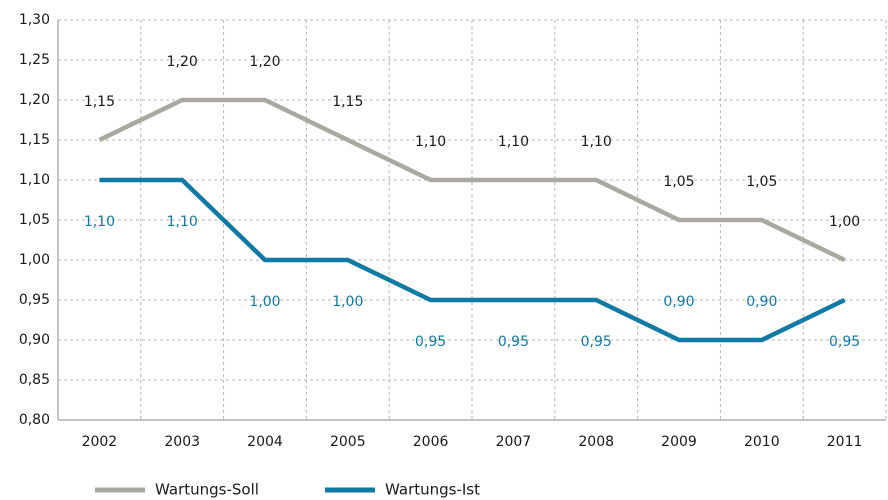  I want to click on x-tick-label: 2005, so click(348, 442).